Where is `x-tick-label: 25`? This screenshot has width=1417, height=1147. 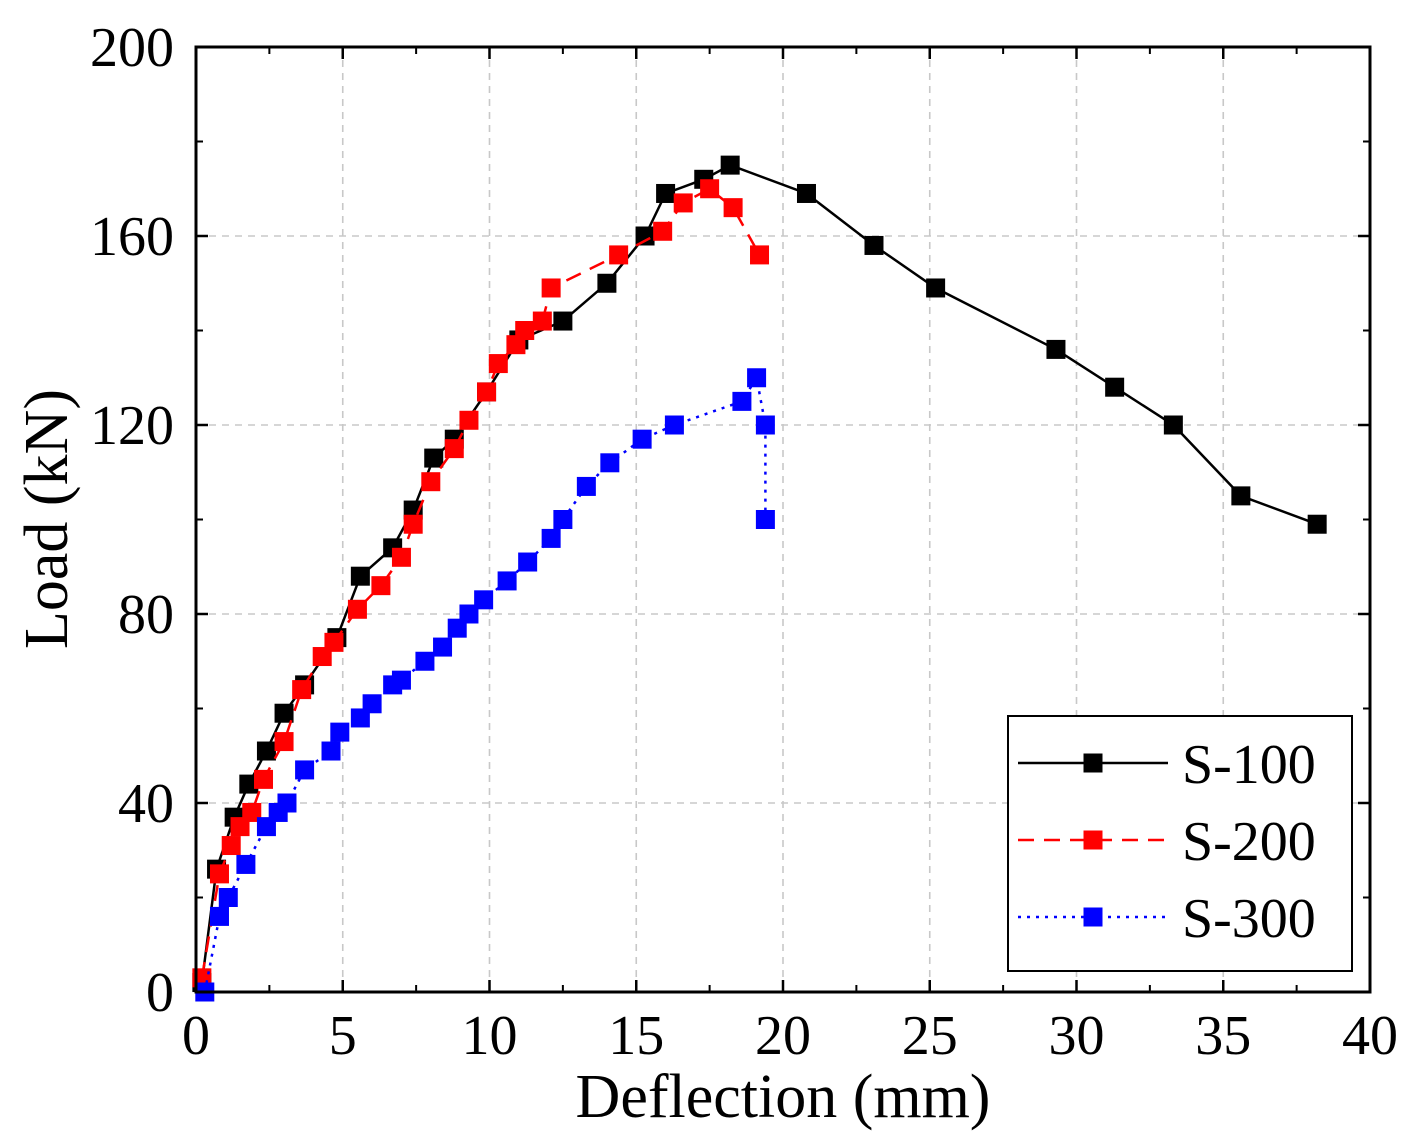
x-tick-label: 25 is located at coordinates (930, 1036).